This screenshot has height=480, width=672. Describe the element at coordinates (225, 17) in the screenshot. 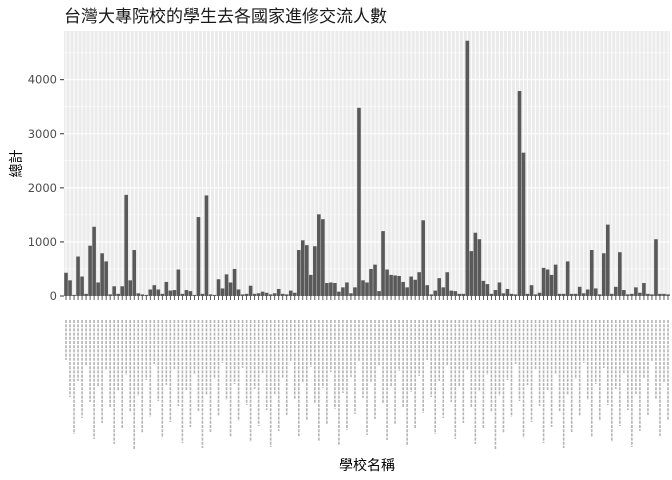

I see `chart-title: 台灣大專院校的學生去各國家進修交流人數` at that location.